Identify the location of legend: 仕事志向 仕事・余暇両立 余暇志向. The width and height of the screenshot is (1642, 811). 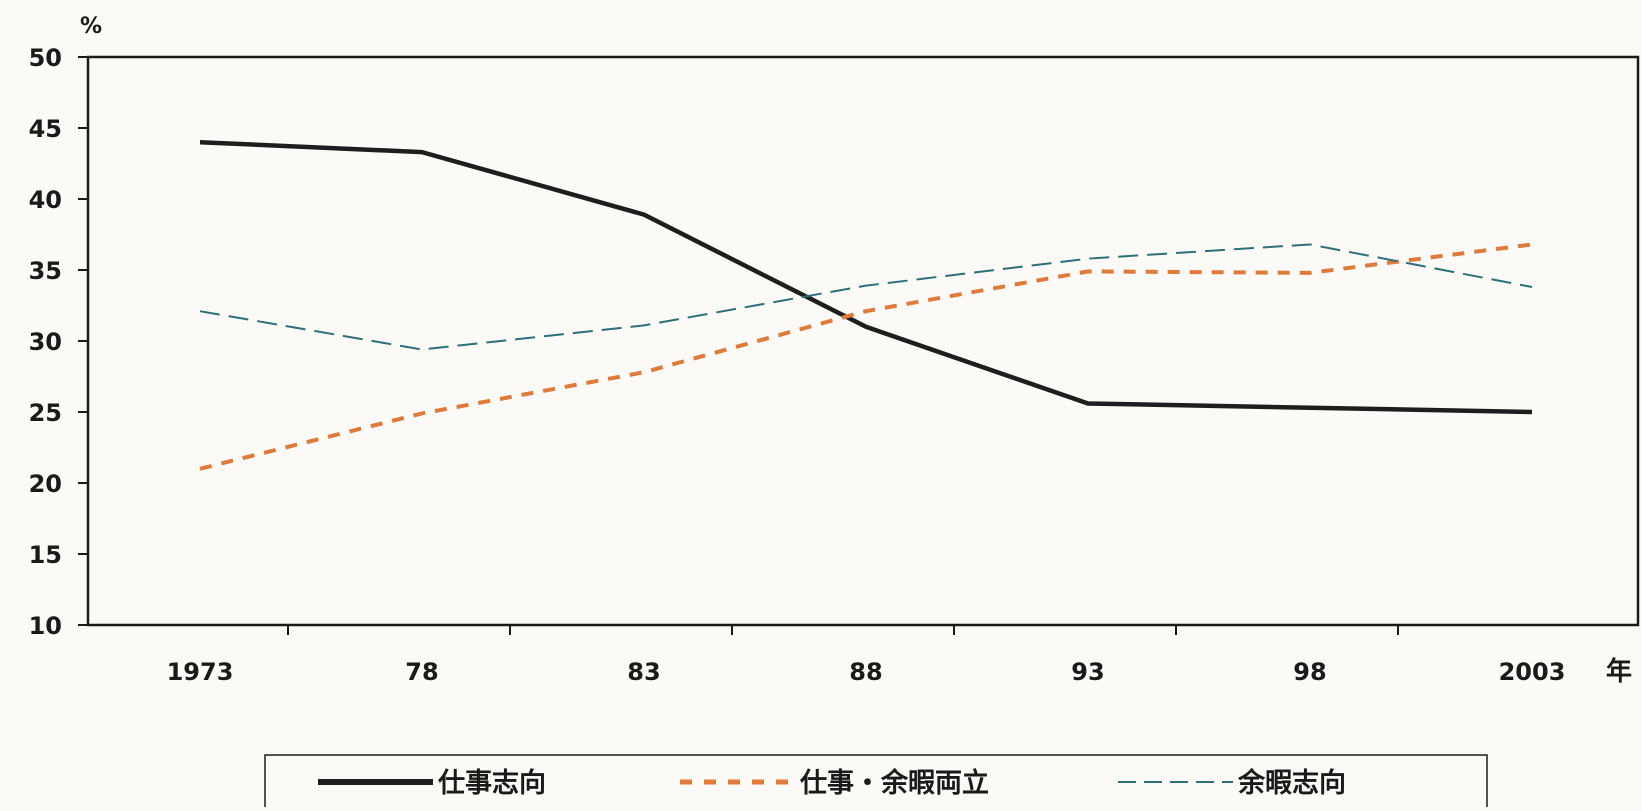
(876, 781).